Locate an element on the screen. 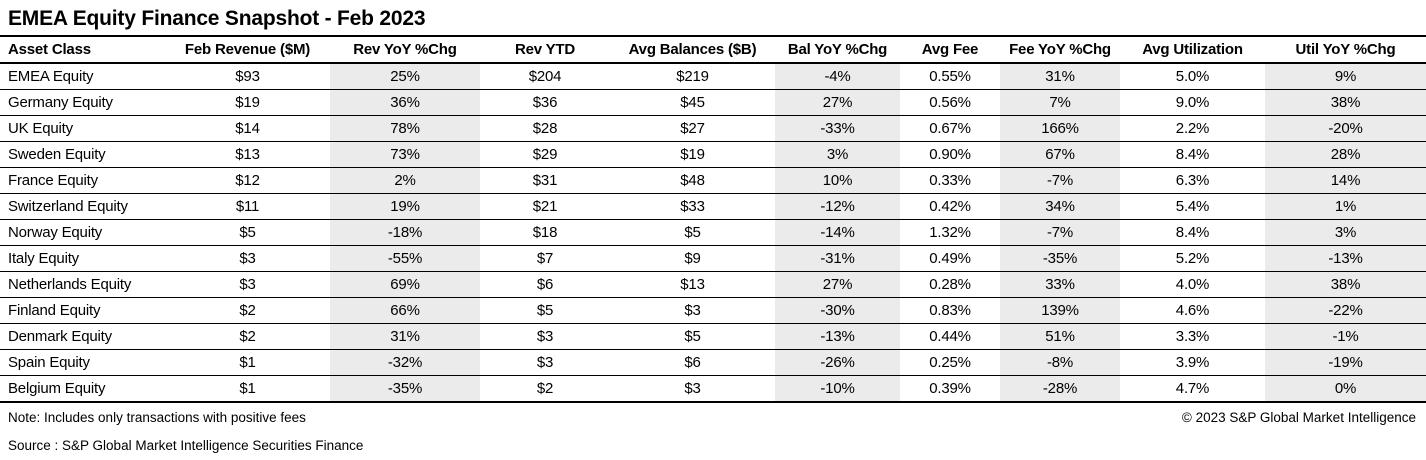  table-cell: $29 is located at coordinates (545, 154).